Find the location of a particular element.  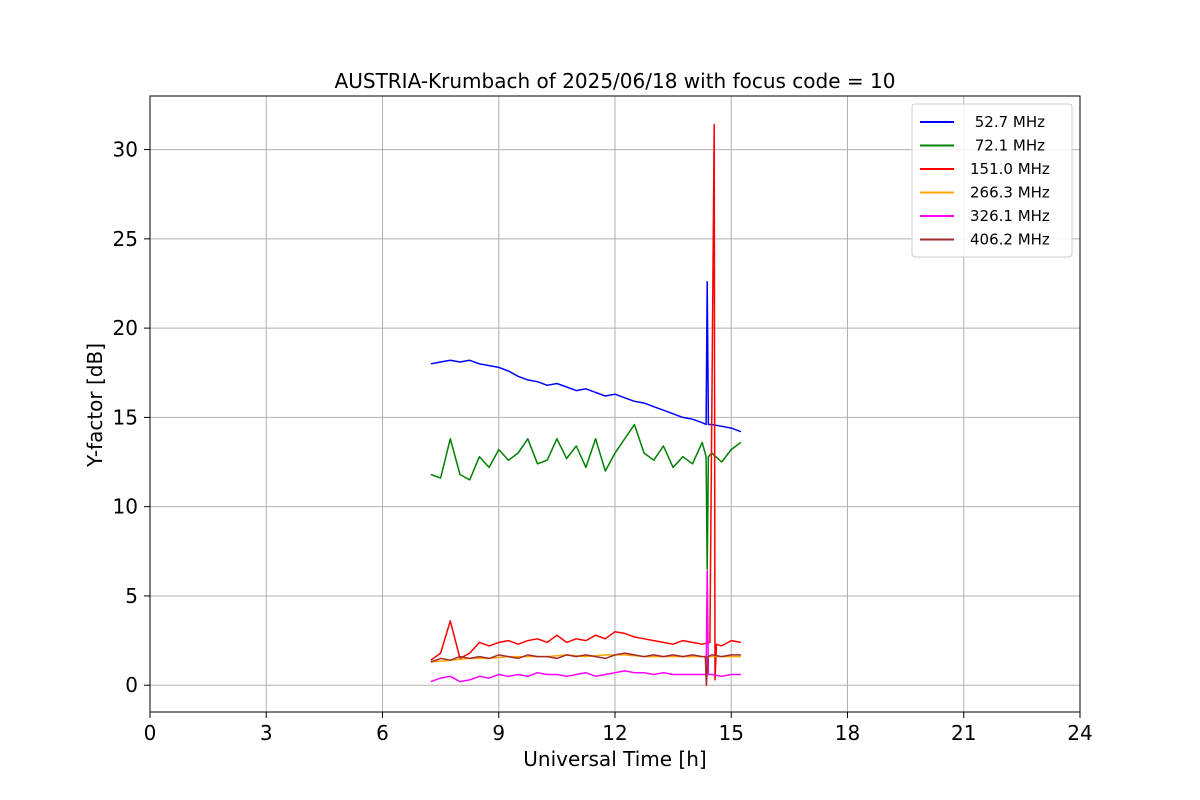

x-axis-label: Universal Time [h] is located at coordinates (614, 759).